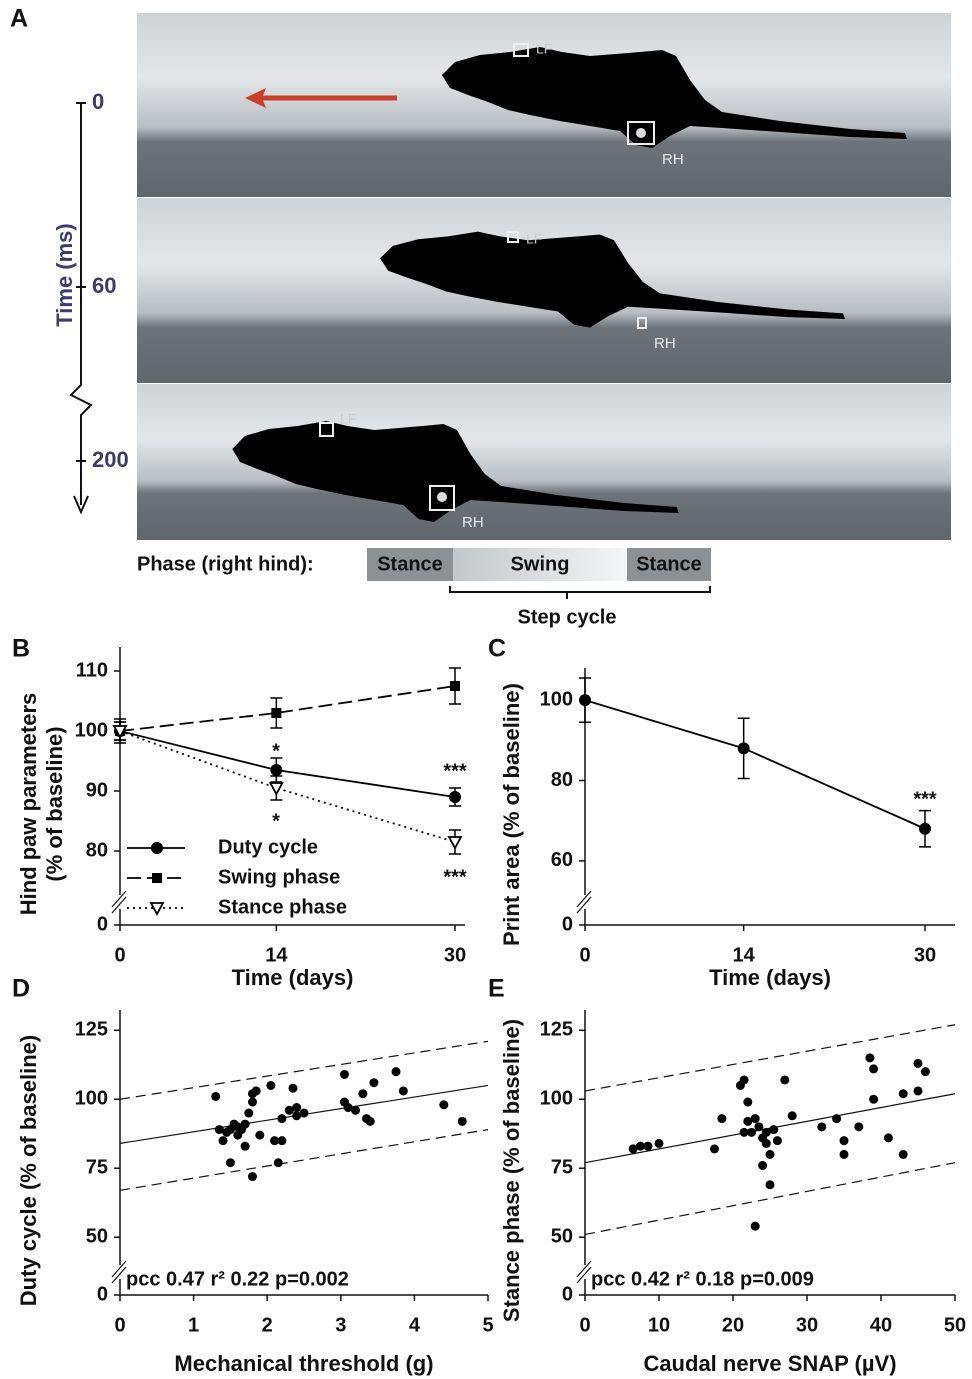 This screenshot has width=972, height=1379. Describe the element at coordinates (669, 564) in the screenshot. I see `phase-segment: Stance` at that location.